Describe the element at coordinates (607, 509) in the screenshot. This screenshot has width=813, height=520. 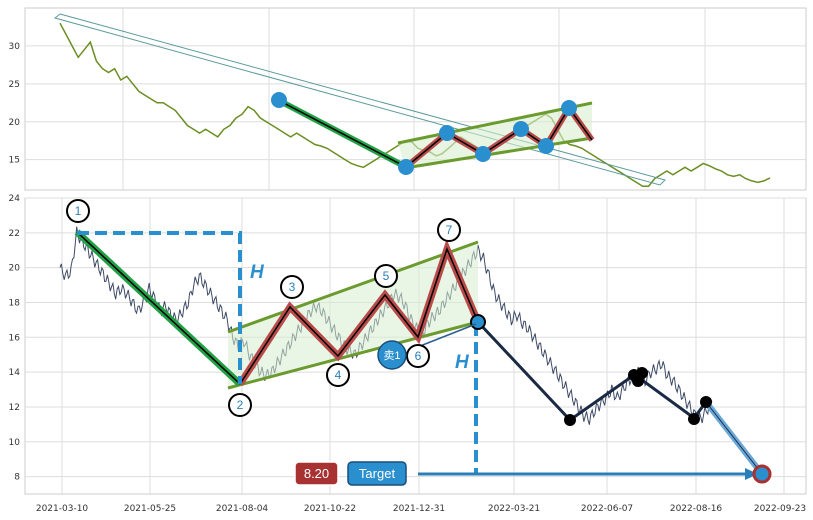
I see `main-x-tick-label: 2022-06-07` at that location.